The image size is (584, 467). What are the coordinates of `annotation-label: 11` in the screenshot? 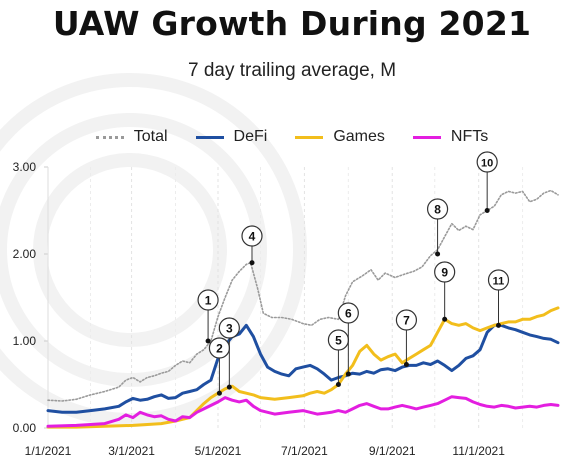 It's located at (499, 282).